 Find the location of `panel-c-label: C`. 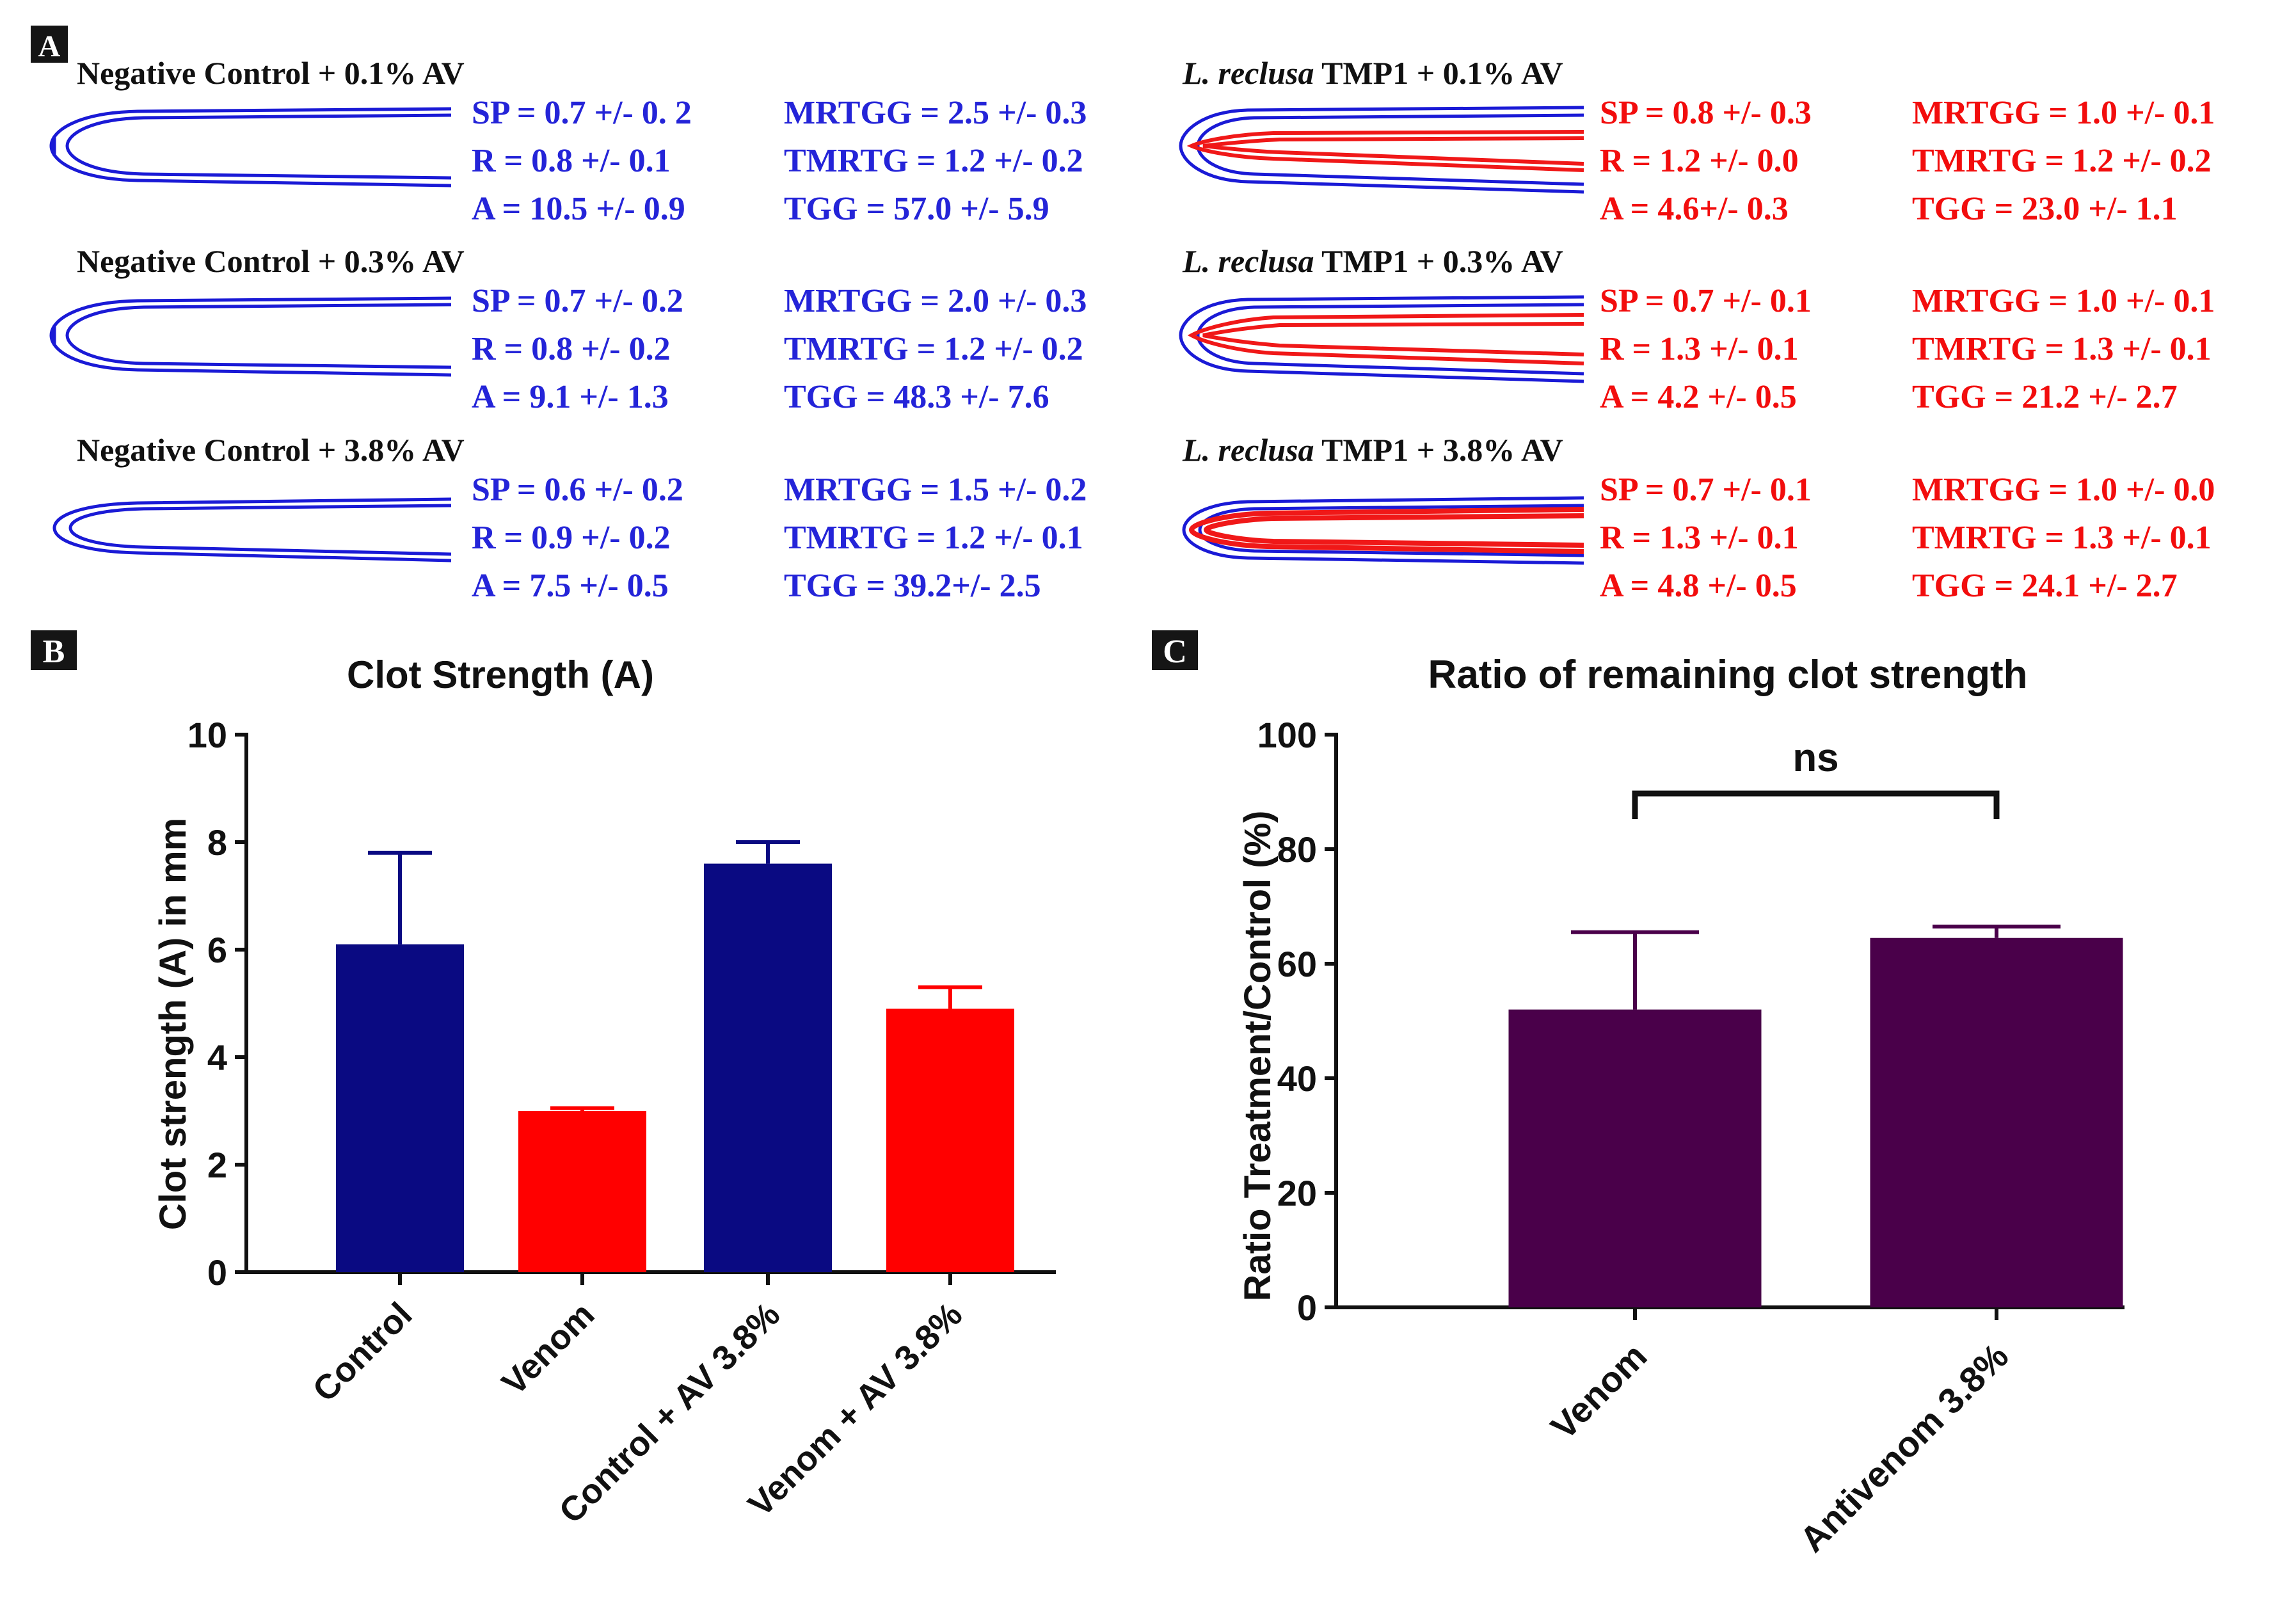

panel-c-label: C is located at coordinates (1175, 652).